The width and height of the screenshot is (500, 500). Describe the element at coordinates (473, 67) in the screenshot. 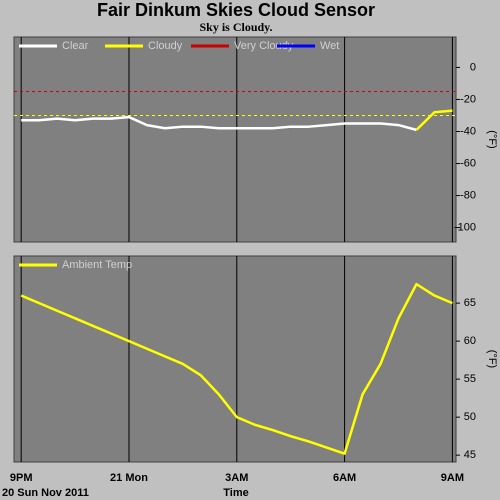

I see `y-tick-label: 0` at that location.